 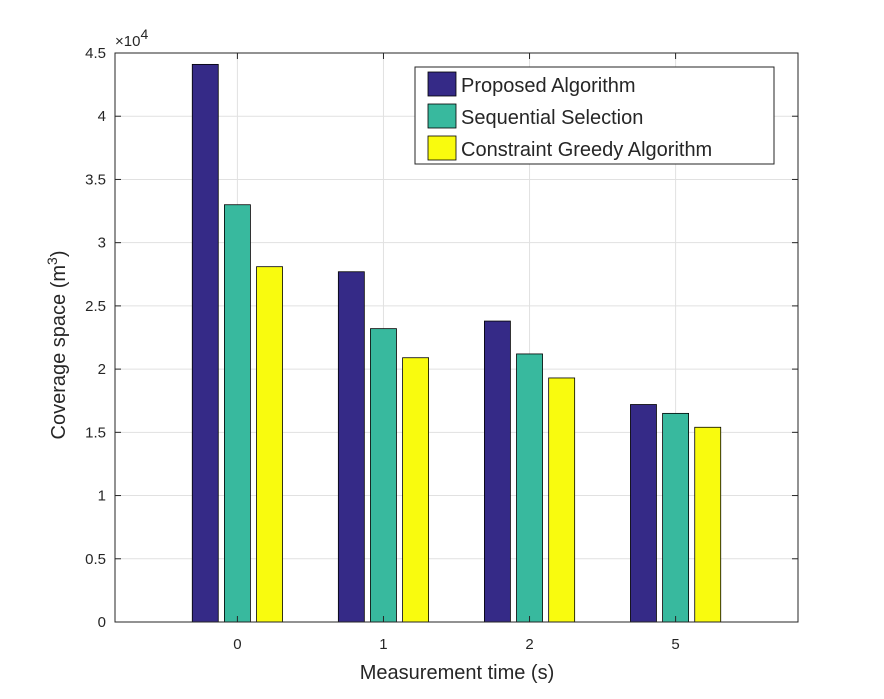 What do you see at coordinates (95, 432) in the screenshot?
I see `y-tick-label: 1.5` at bounding box center [95, 432].